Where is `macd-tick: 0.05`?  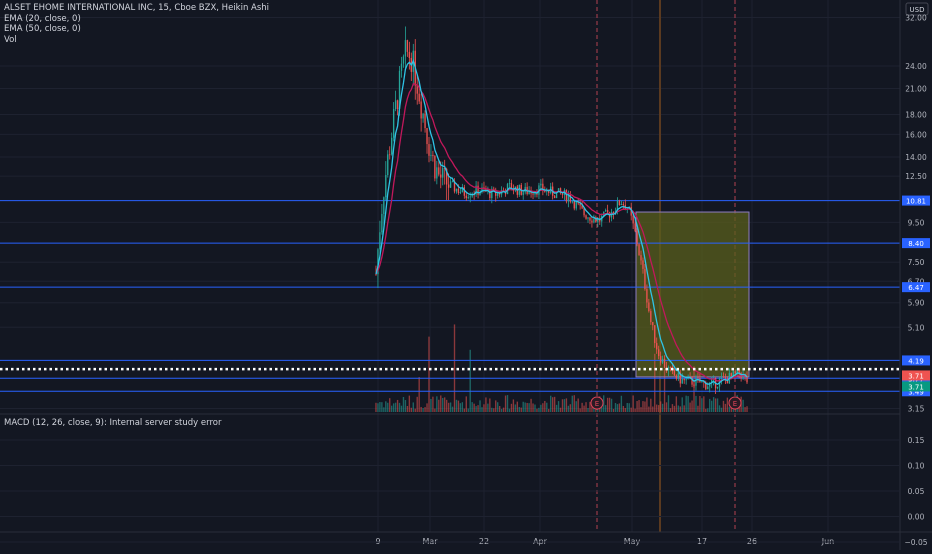 macd-tick: 0.05 is located at coordinates (916, 491).